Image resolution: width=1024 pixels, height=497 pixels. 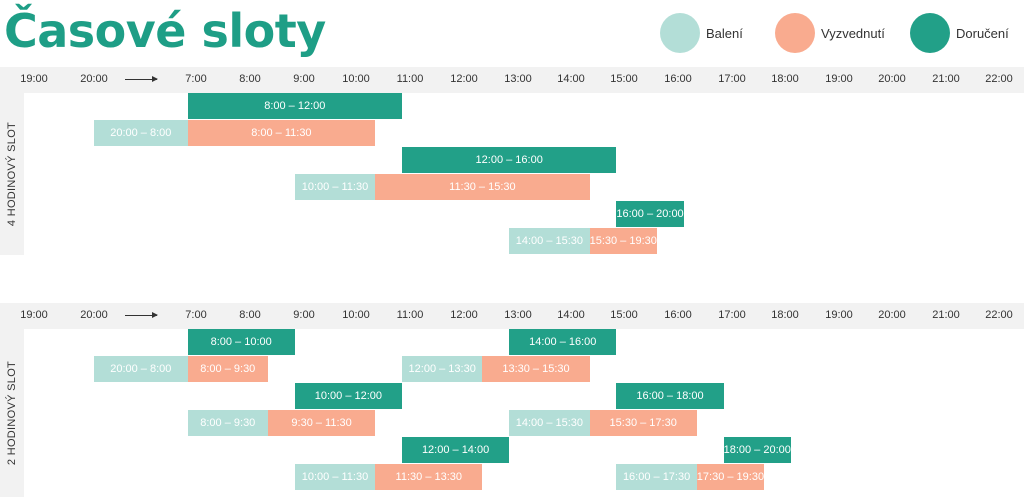 I want to click on slot-side-band: 4 HODINOVÝ SLOT, so click(x=12, y=174).